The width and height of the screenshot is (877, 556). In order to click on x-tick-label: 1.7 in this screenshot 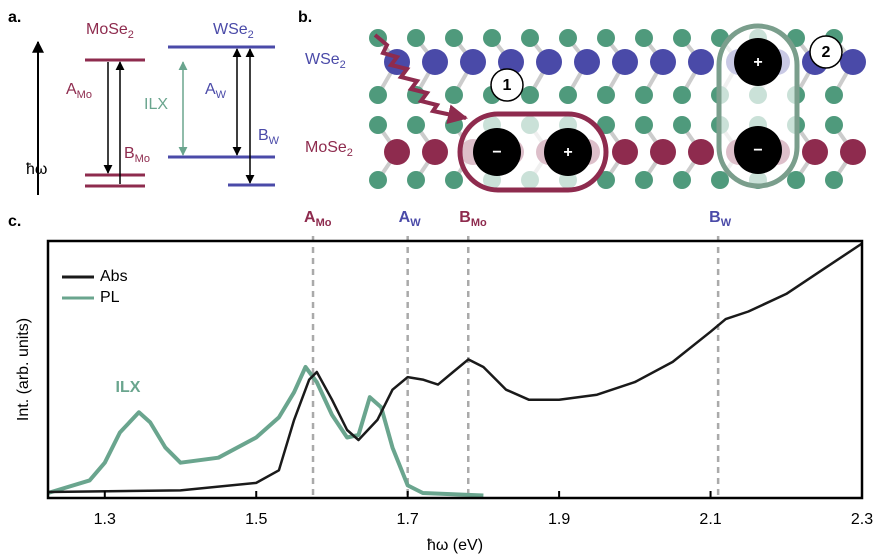, I will do `click(408, 519)`.